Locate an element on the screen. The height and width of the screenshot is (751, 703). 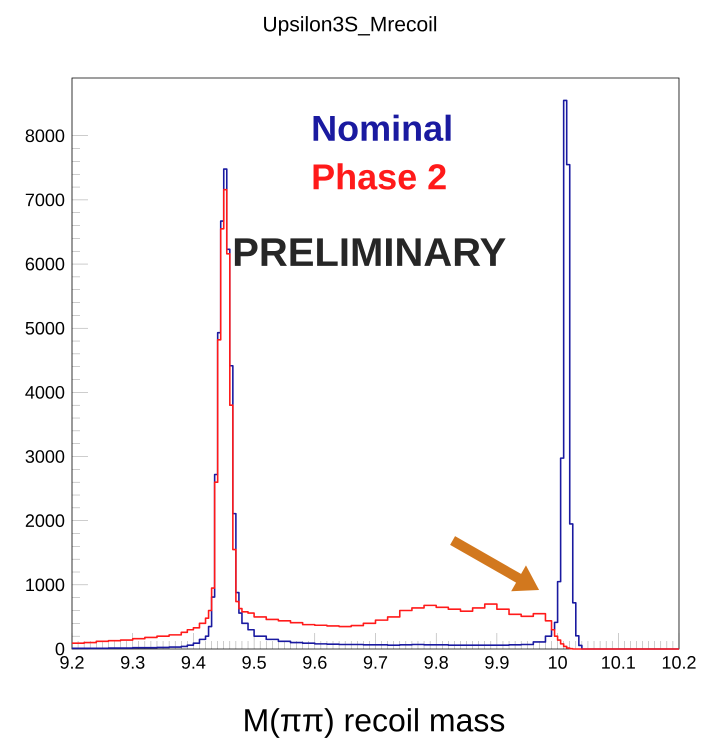
x-tick-label: 9.5 is located at coordinates (254, 662).